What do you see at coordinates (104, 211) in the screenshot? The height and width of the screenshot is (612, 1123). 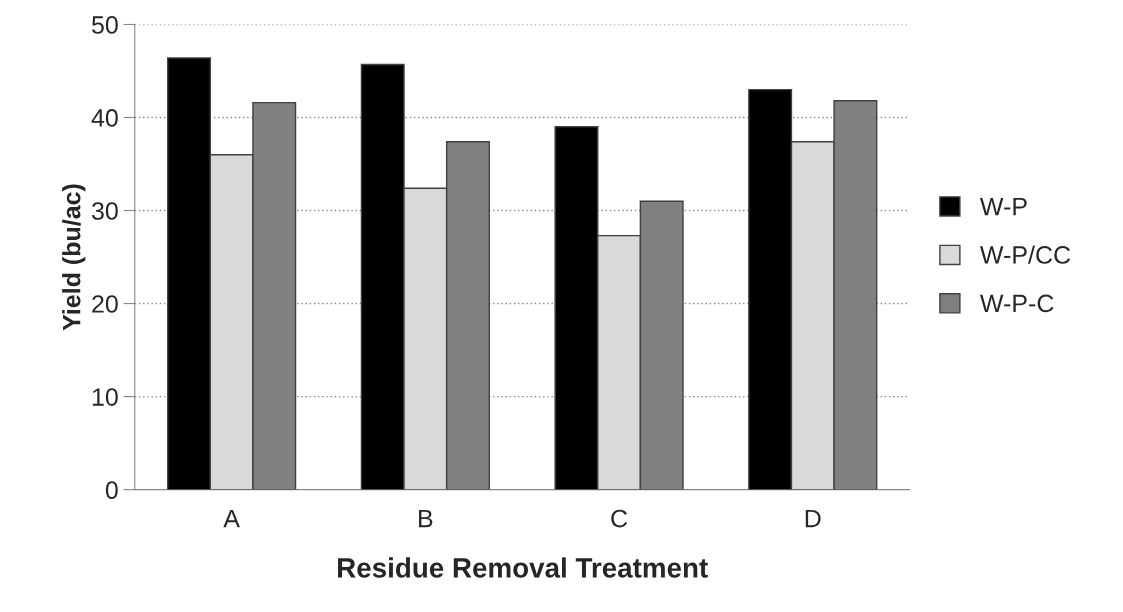 I see `y-tick-label: 30` at bounding box center [104, 211].